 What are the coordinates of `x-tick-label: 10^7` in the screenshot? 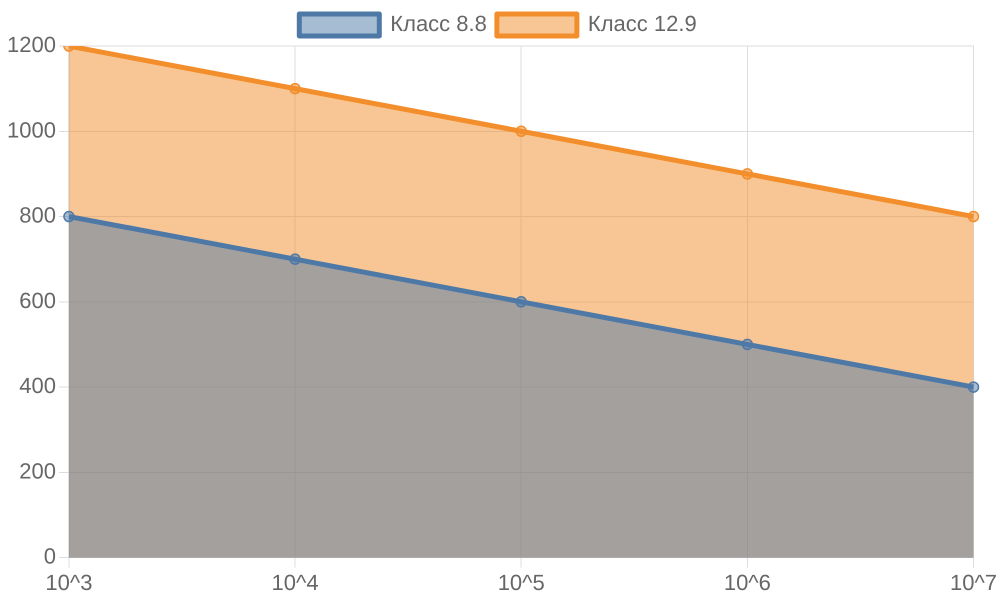 It's located at (973, 582).